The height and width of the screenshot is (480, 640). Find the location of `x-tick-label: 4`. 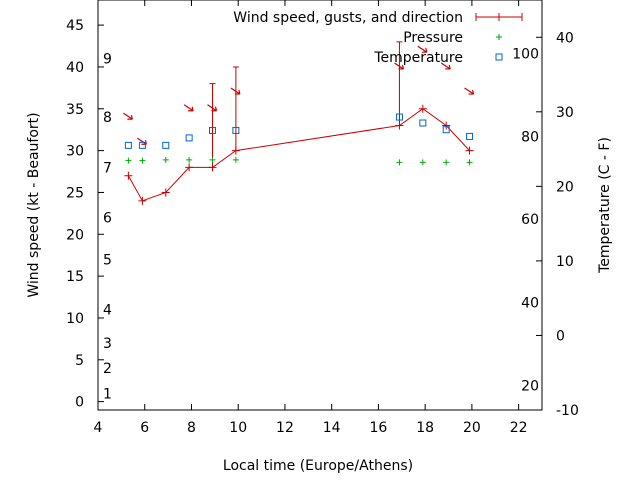

x-tick-label: 4 is located at coordinates (98, 428).